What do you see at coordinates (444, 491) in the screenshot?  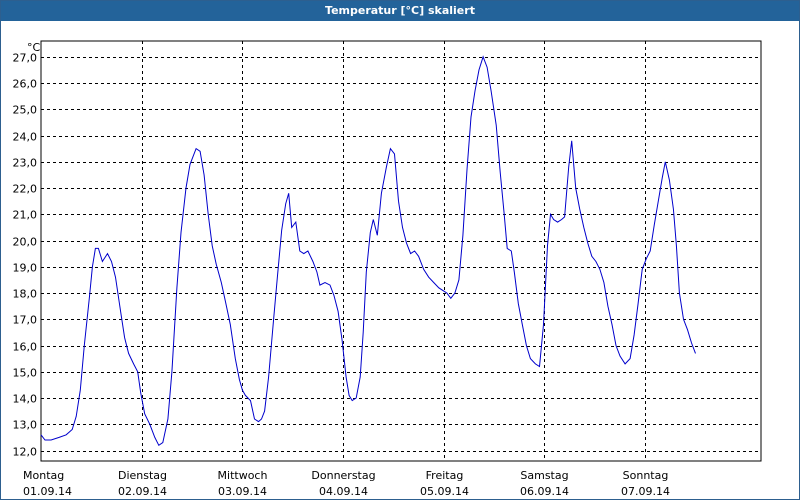 I see `x-tick-date: 05.09.14` at bounding box center [444, 491].